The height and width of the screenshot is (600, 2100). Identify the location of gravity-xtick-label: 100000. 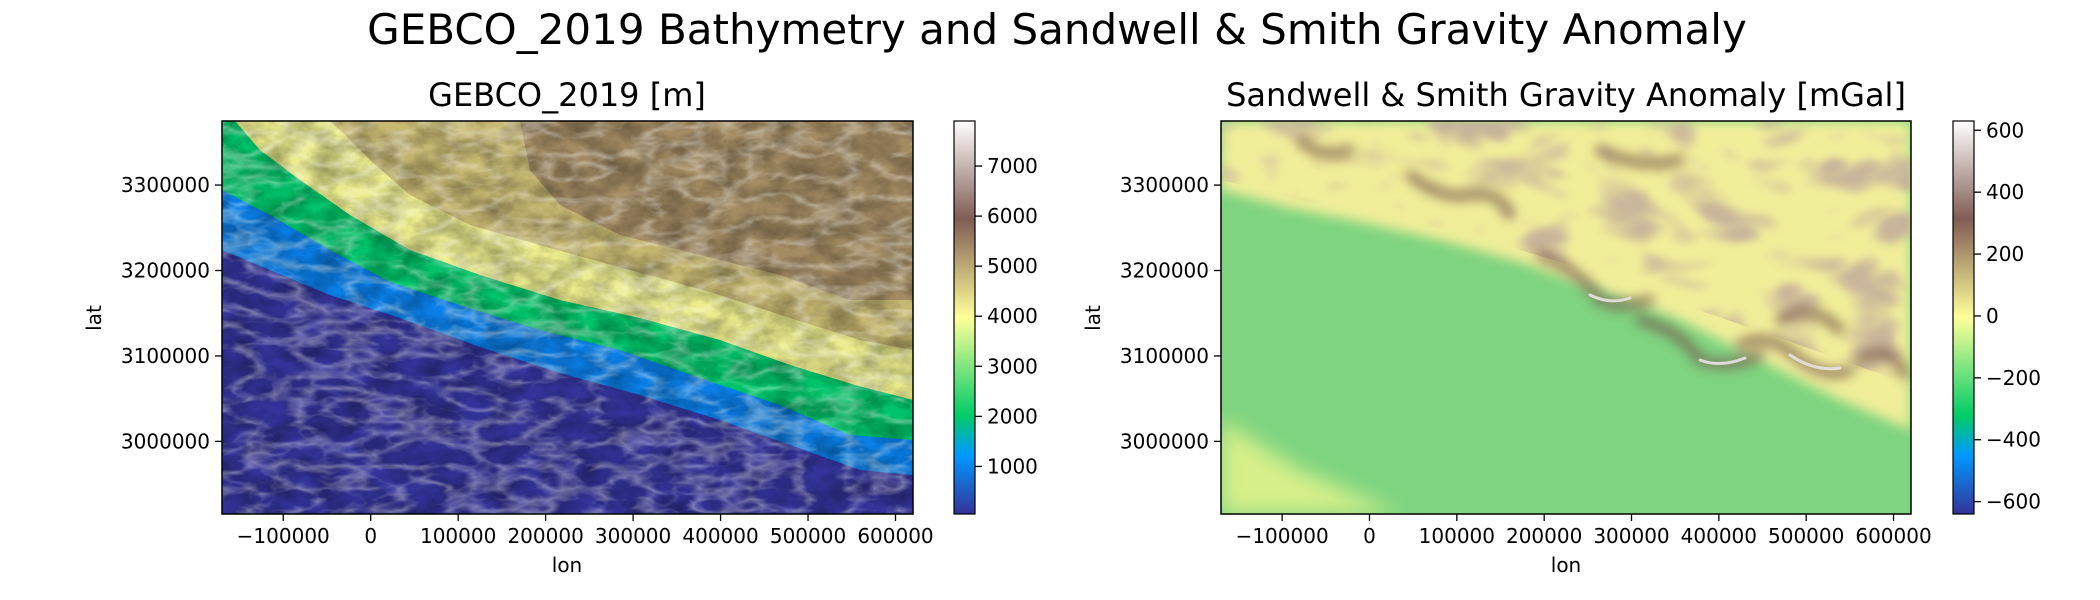
(1457, 536).